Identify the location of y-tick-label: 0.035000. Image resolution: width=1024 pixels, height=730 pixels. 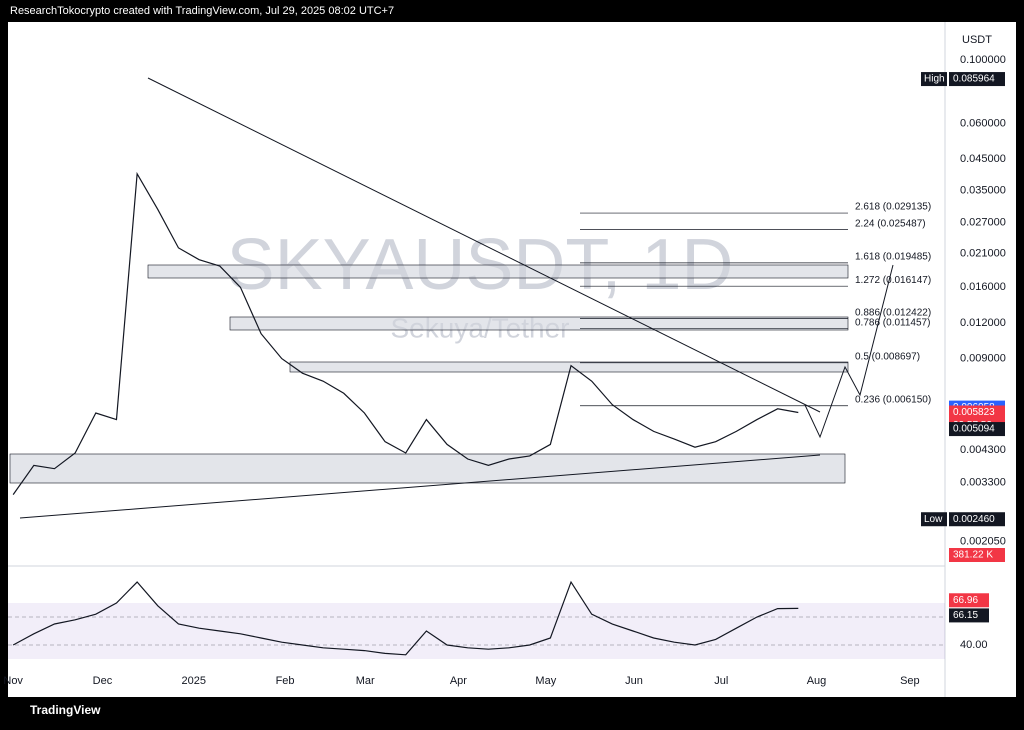
(983, 190).